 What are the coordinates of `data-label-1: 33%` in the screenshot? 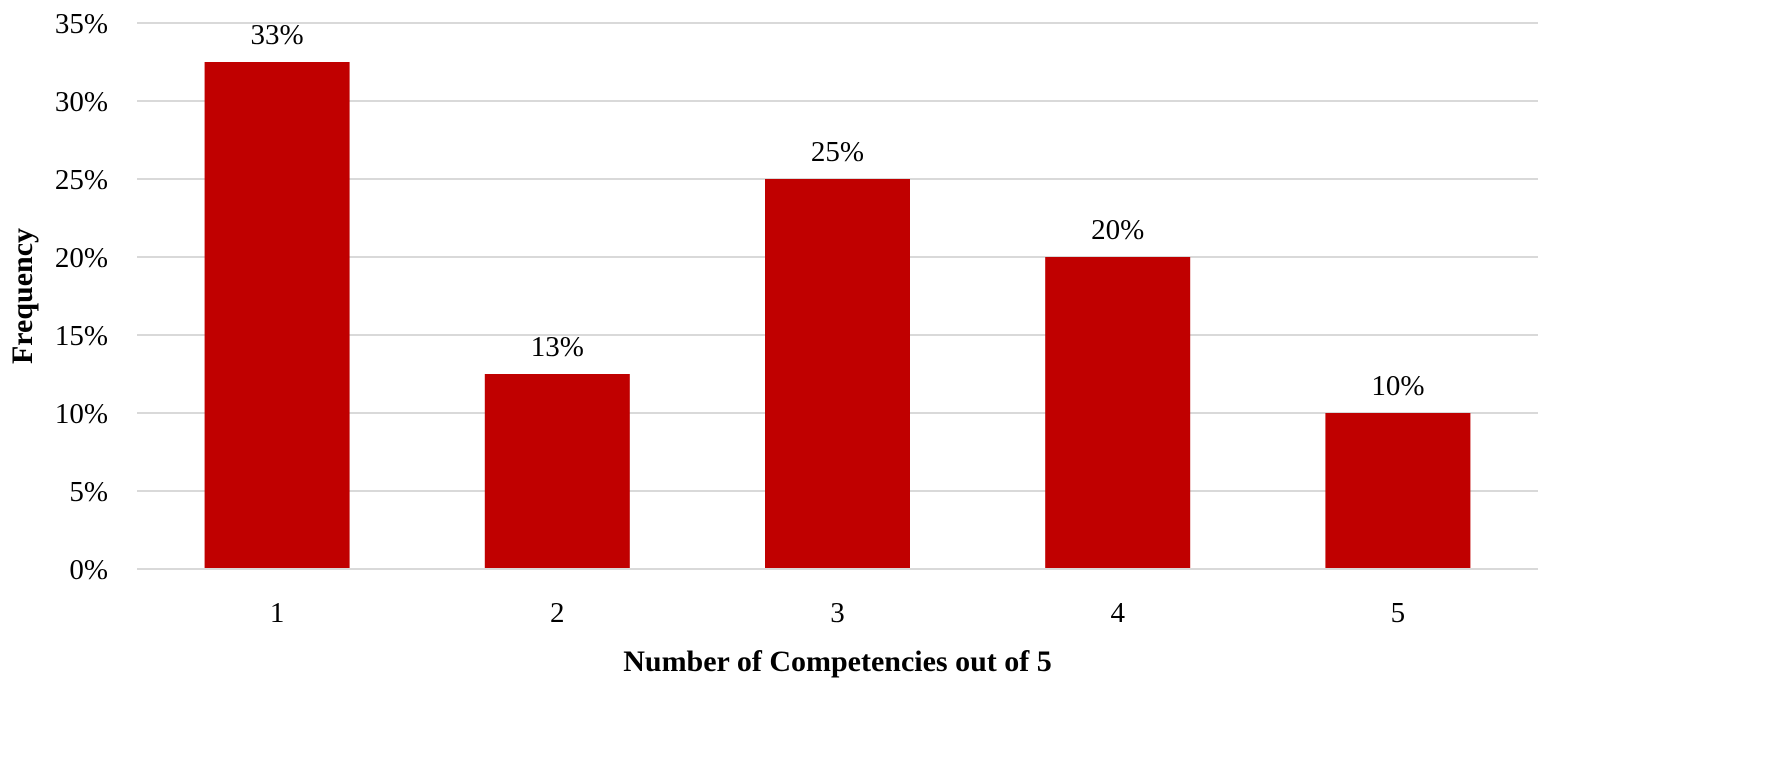 It's located at (277, 35).